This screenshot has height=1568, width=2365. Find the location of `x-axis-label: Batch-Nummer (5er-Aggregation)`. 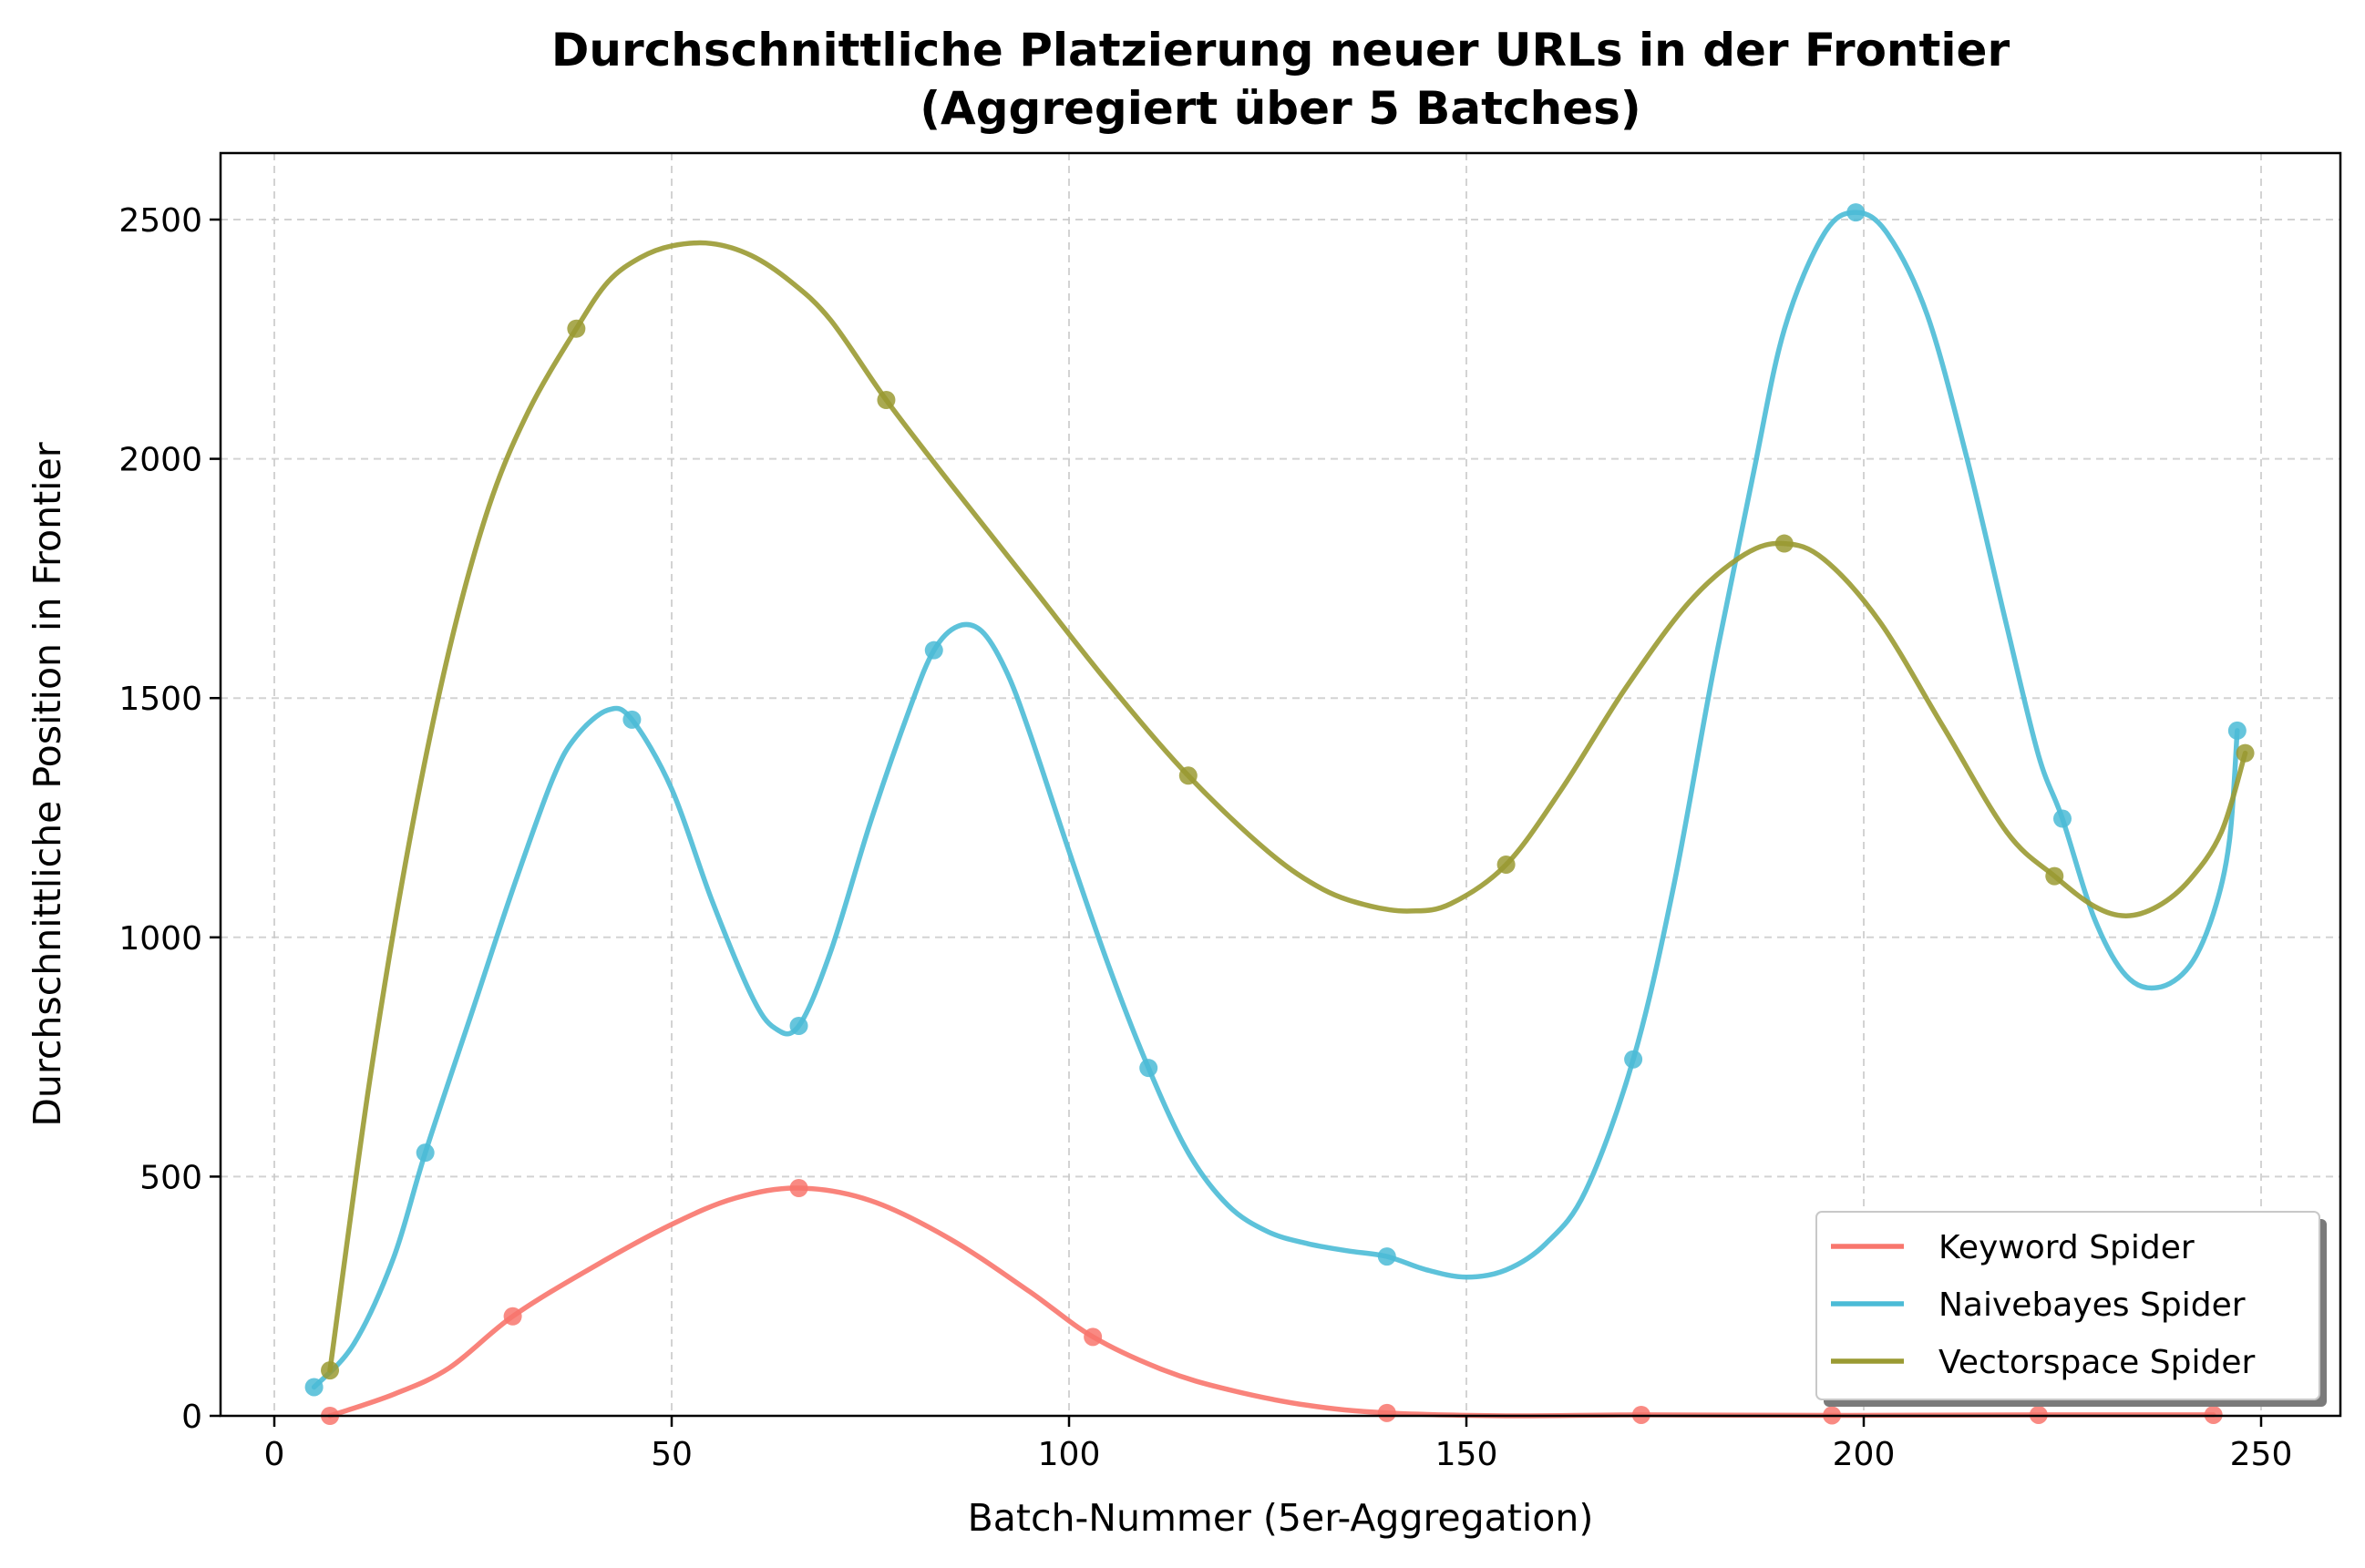

x-axis-label: Batch-Nummer (5er-Aggregation) is located at coordinates (1281, 1518).